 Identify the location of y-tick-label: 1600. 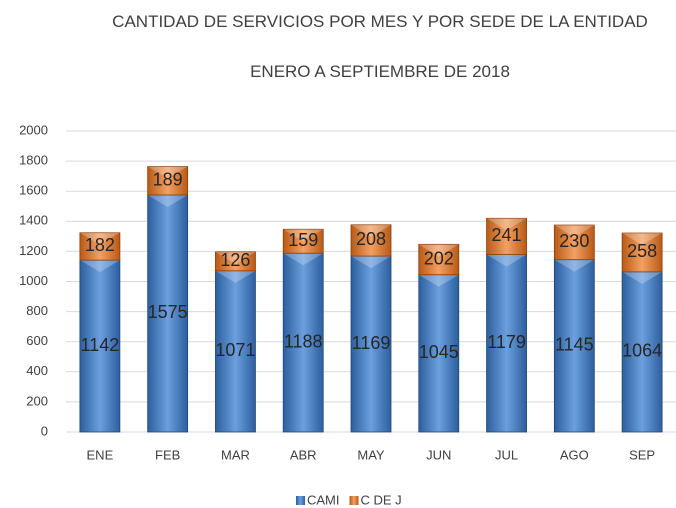
(33, 190).